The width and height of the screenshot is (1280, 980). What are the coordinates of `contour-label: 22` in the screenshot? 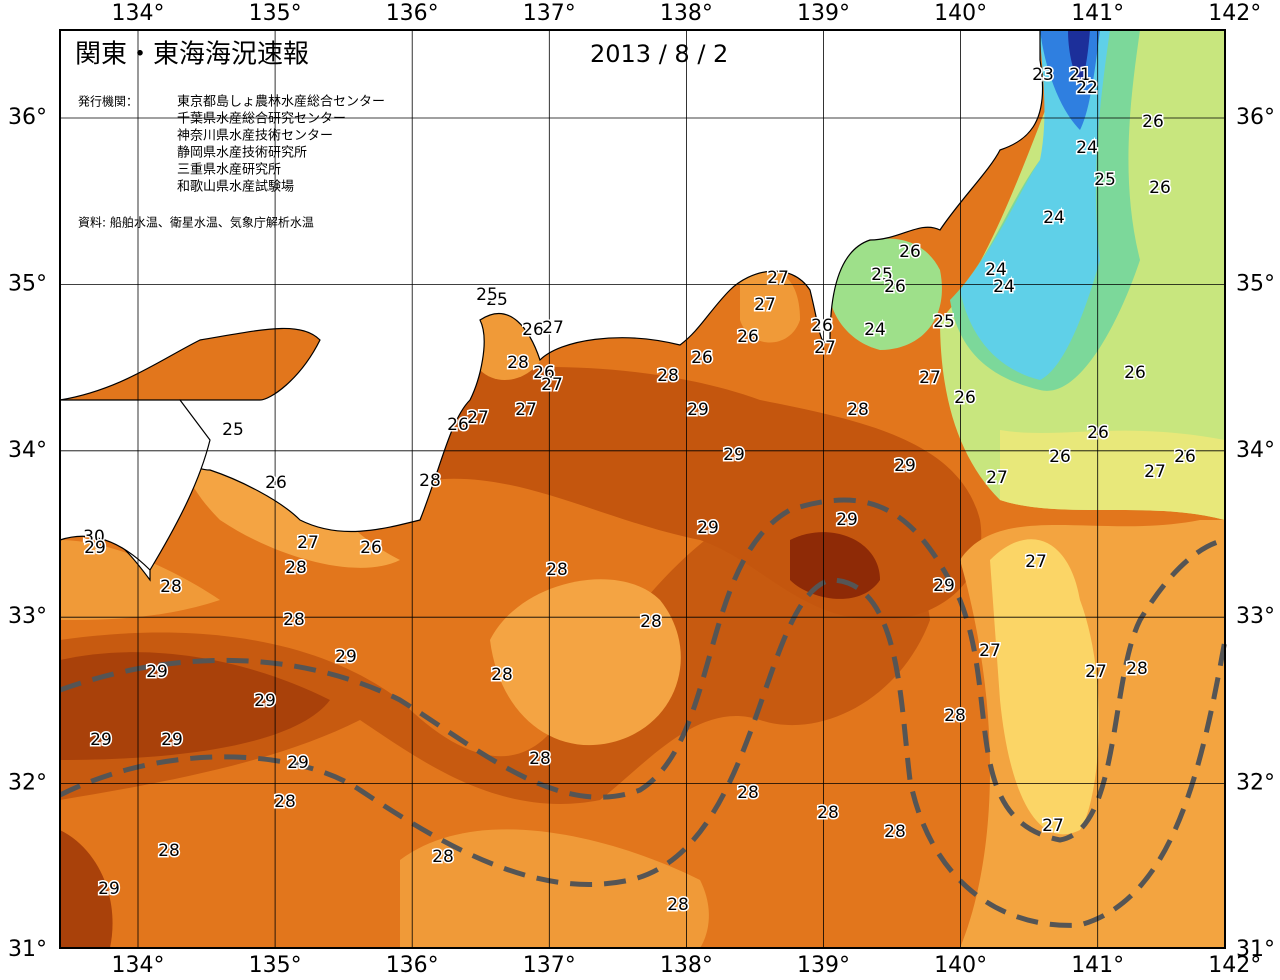 It's located at (1087, 88).